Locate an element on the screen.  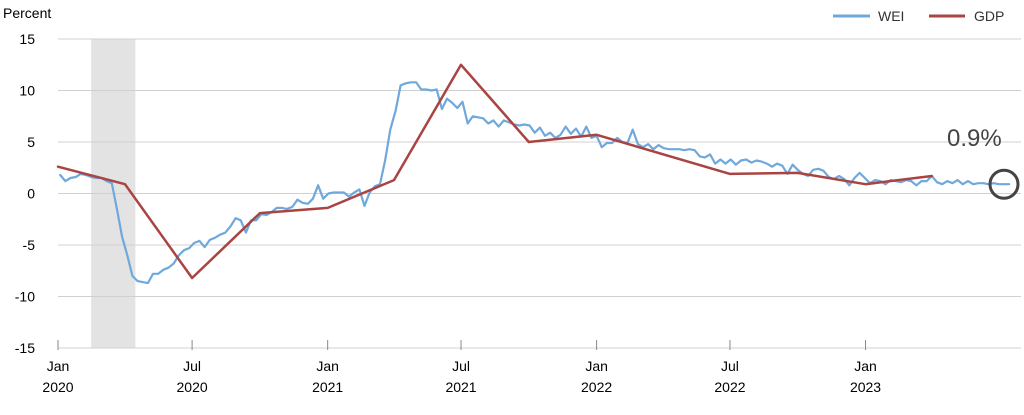
legend-label-wei: WEI is located at coordinates (891, 16).